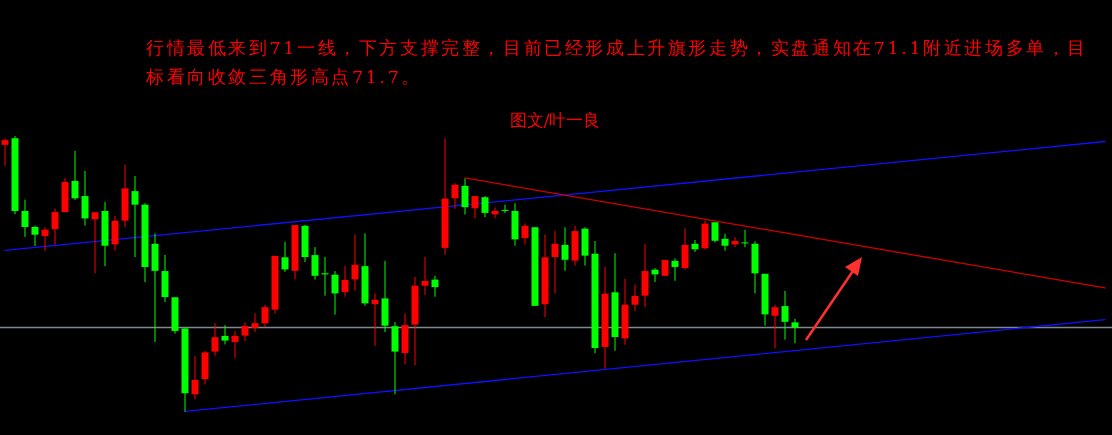 The height and width of the screenshot is (435, 1112). I want to click on text: 行情最低来到71一线，下方支撑完整，目前已经形成上升旗形走势，实盘通知在71.1附近进场多单，目标看向收敛三角形高点71.7。, so click(618, 63).